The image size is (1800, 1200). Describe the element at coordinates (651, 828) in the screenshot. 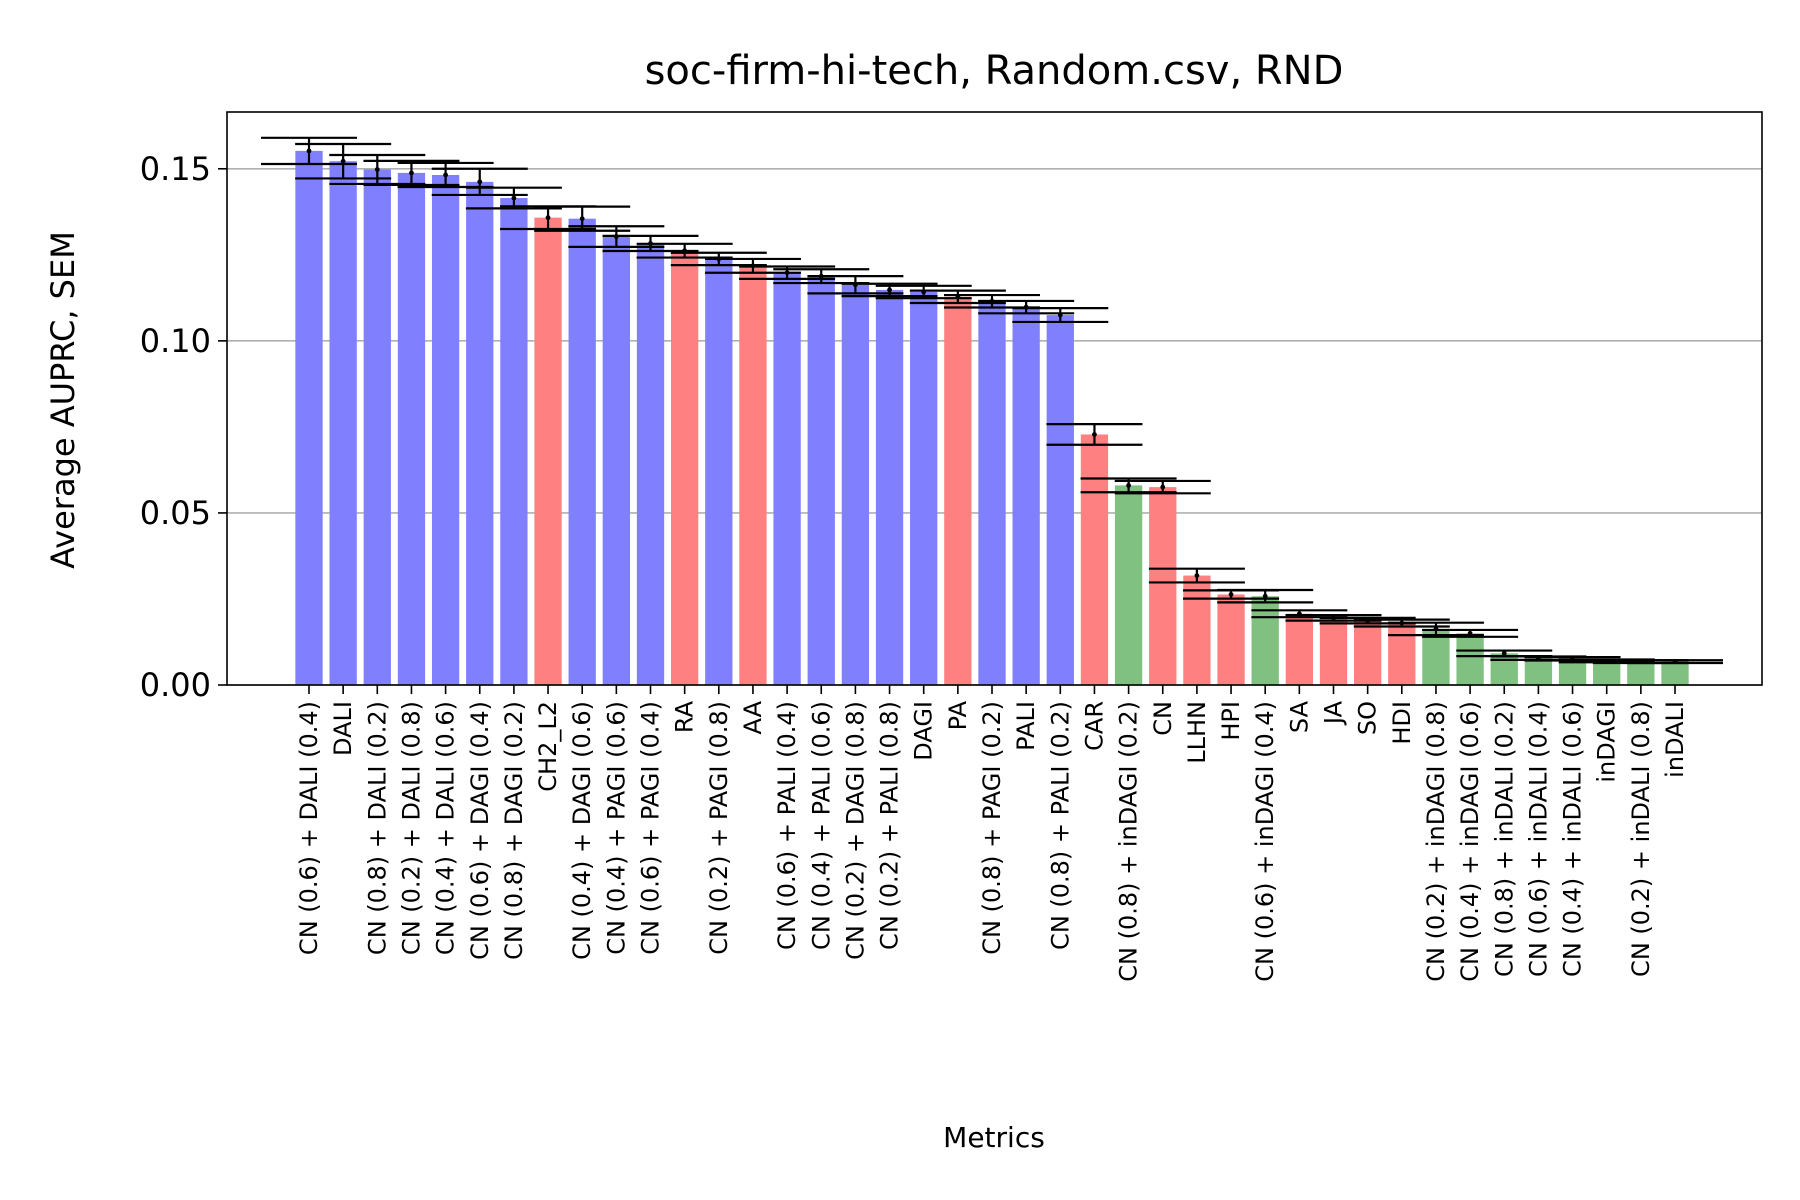

I see `x-tick-label: CN (0.6) + PAGI (0.4)` at that location.